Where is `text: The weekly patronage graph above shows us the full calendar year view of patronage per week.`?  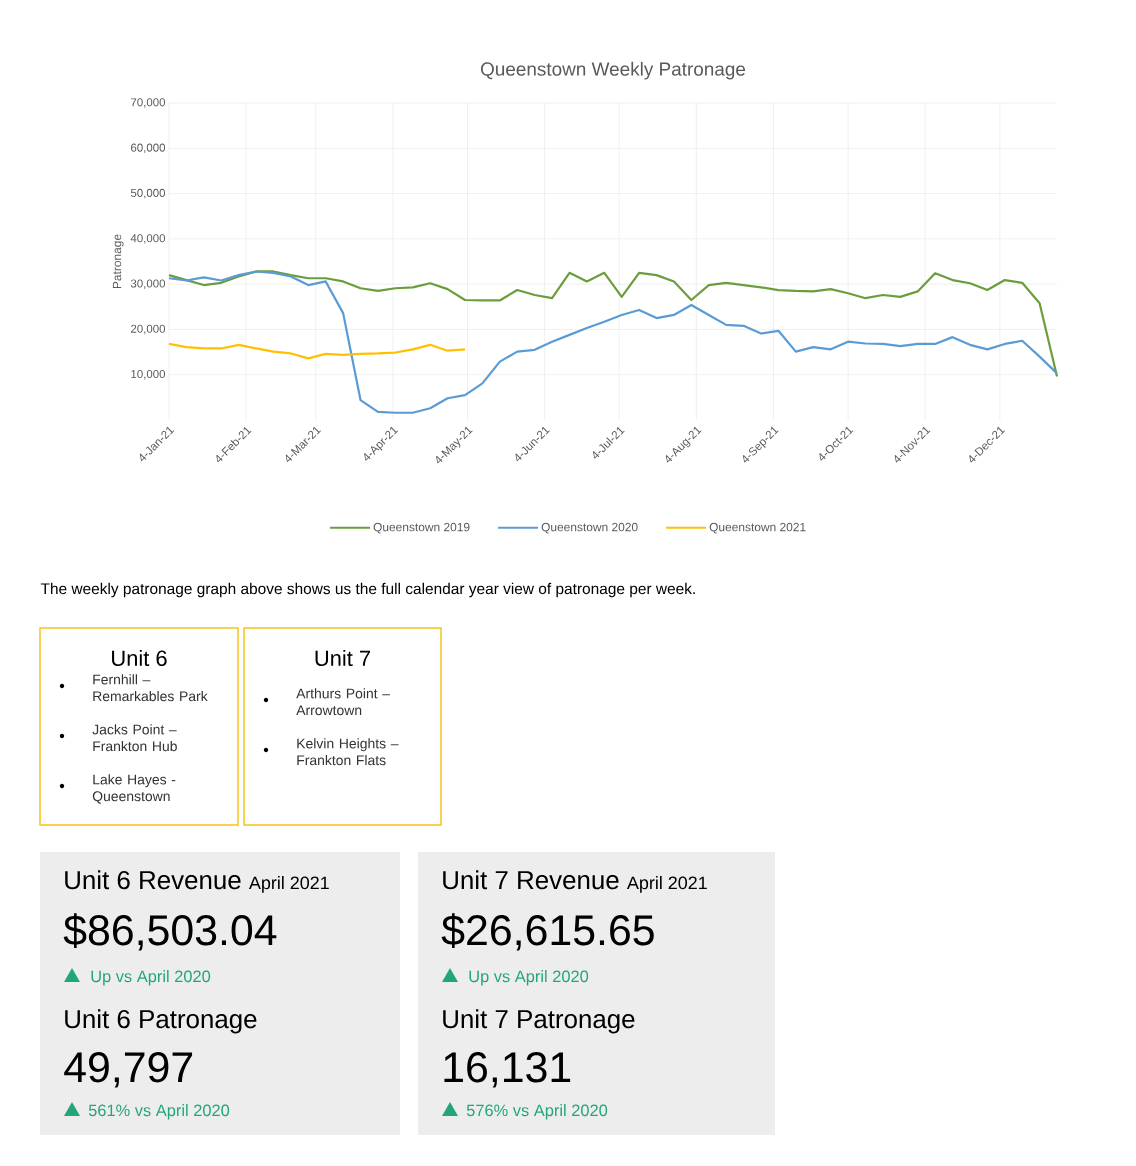
text: The weekly patronage graph above shows us the full calendar year view of patronage per week. is located at coordinates (367, 590).